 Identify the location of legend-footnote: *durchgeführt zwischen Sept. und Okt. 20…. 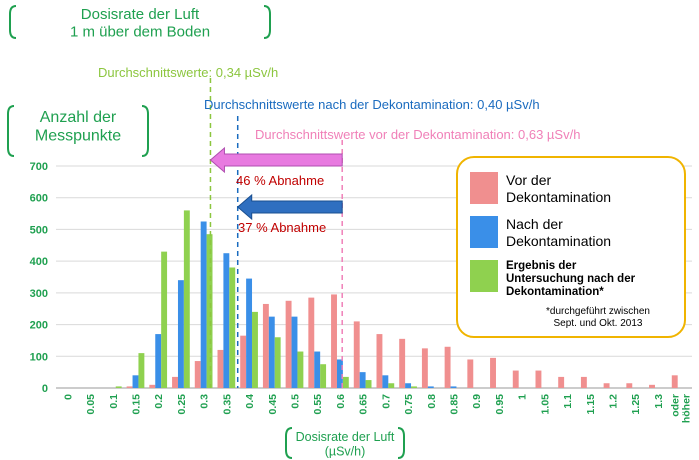
(598, 317).